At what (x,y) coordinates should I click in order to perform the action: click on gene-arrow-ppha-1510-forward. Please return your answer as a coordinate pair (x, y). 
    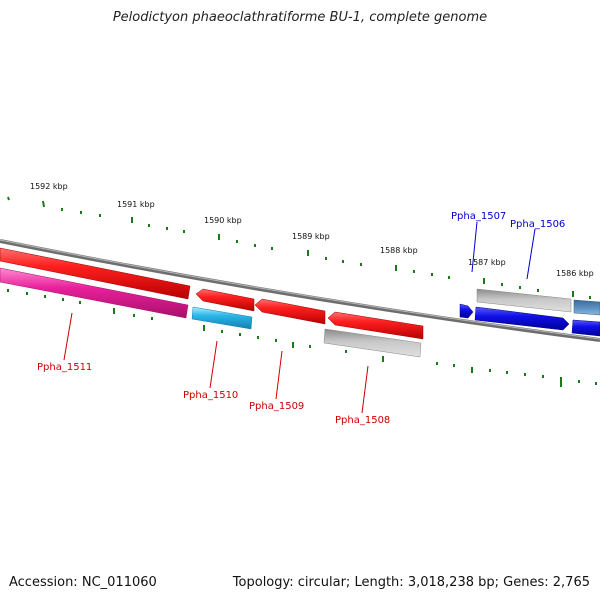
    Looking at the image, I should click on (225, 300).